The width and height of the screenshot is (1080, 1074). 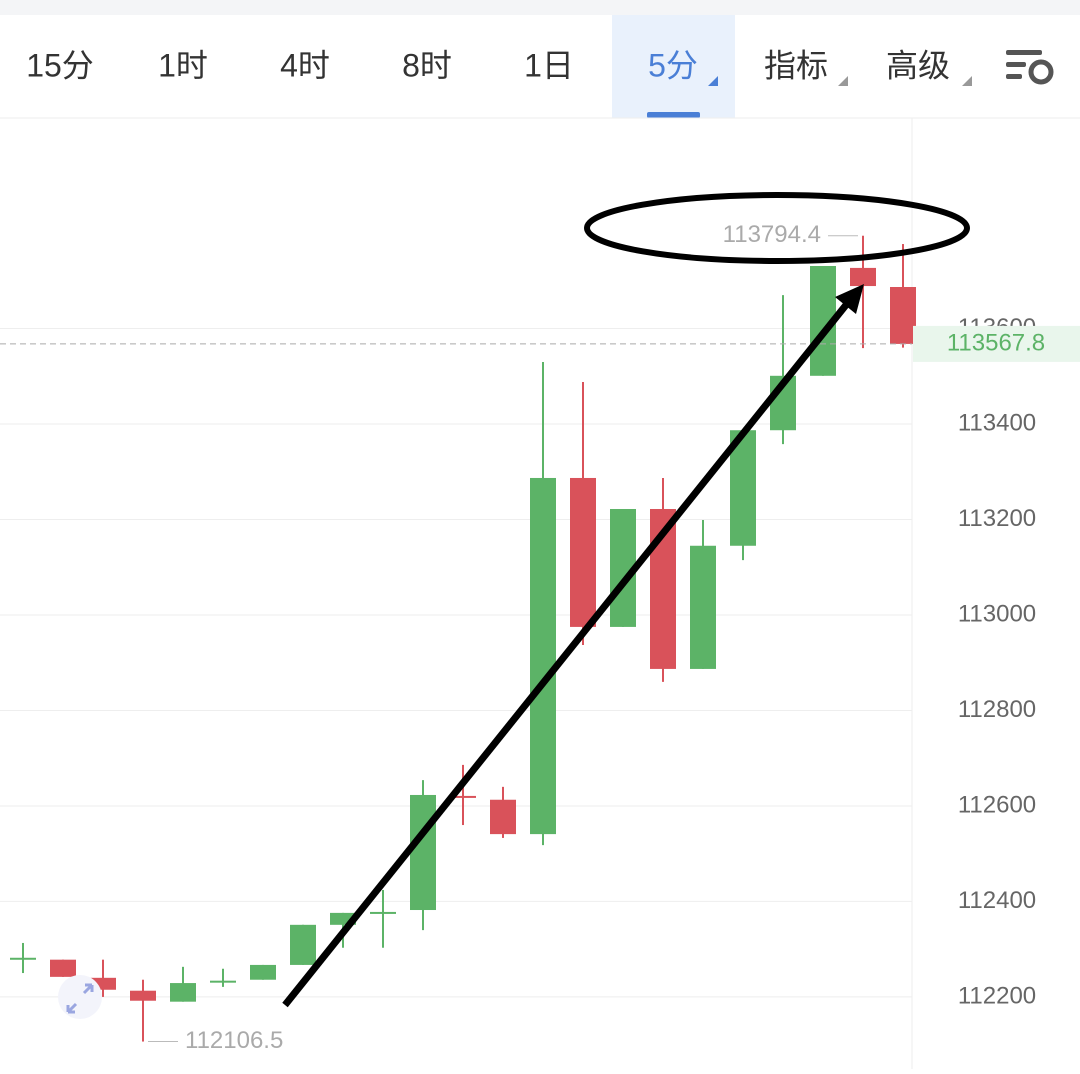 I want to click on tab: 8时, so click(x=427, y=65).